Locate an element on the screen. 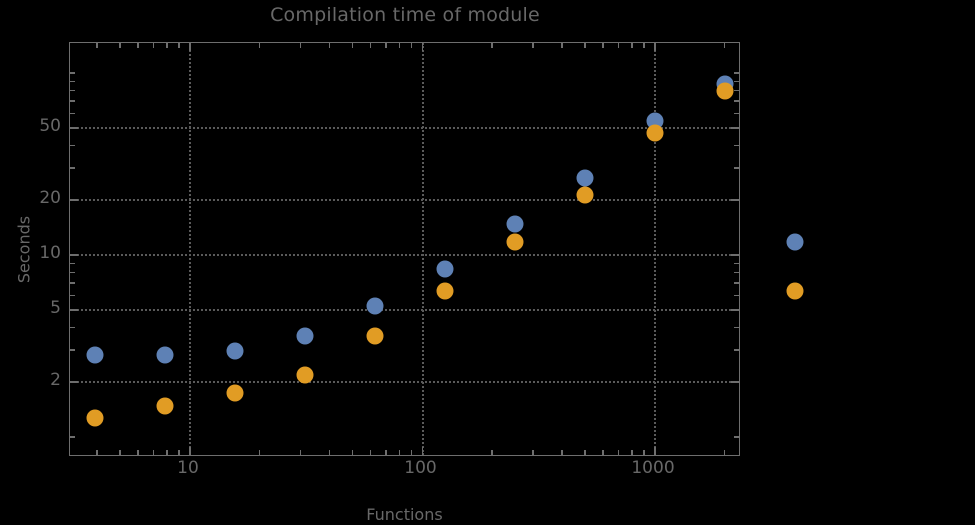  x-axis-tick-labels: 10 100 1000 is located at coordinates (404, 471).